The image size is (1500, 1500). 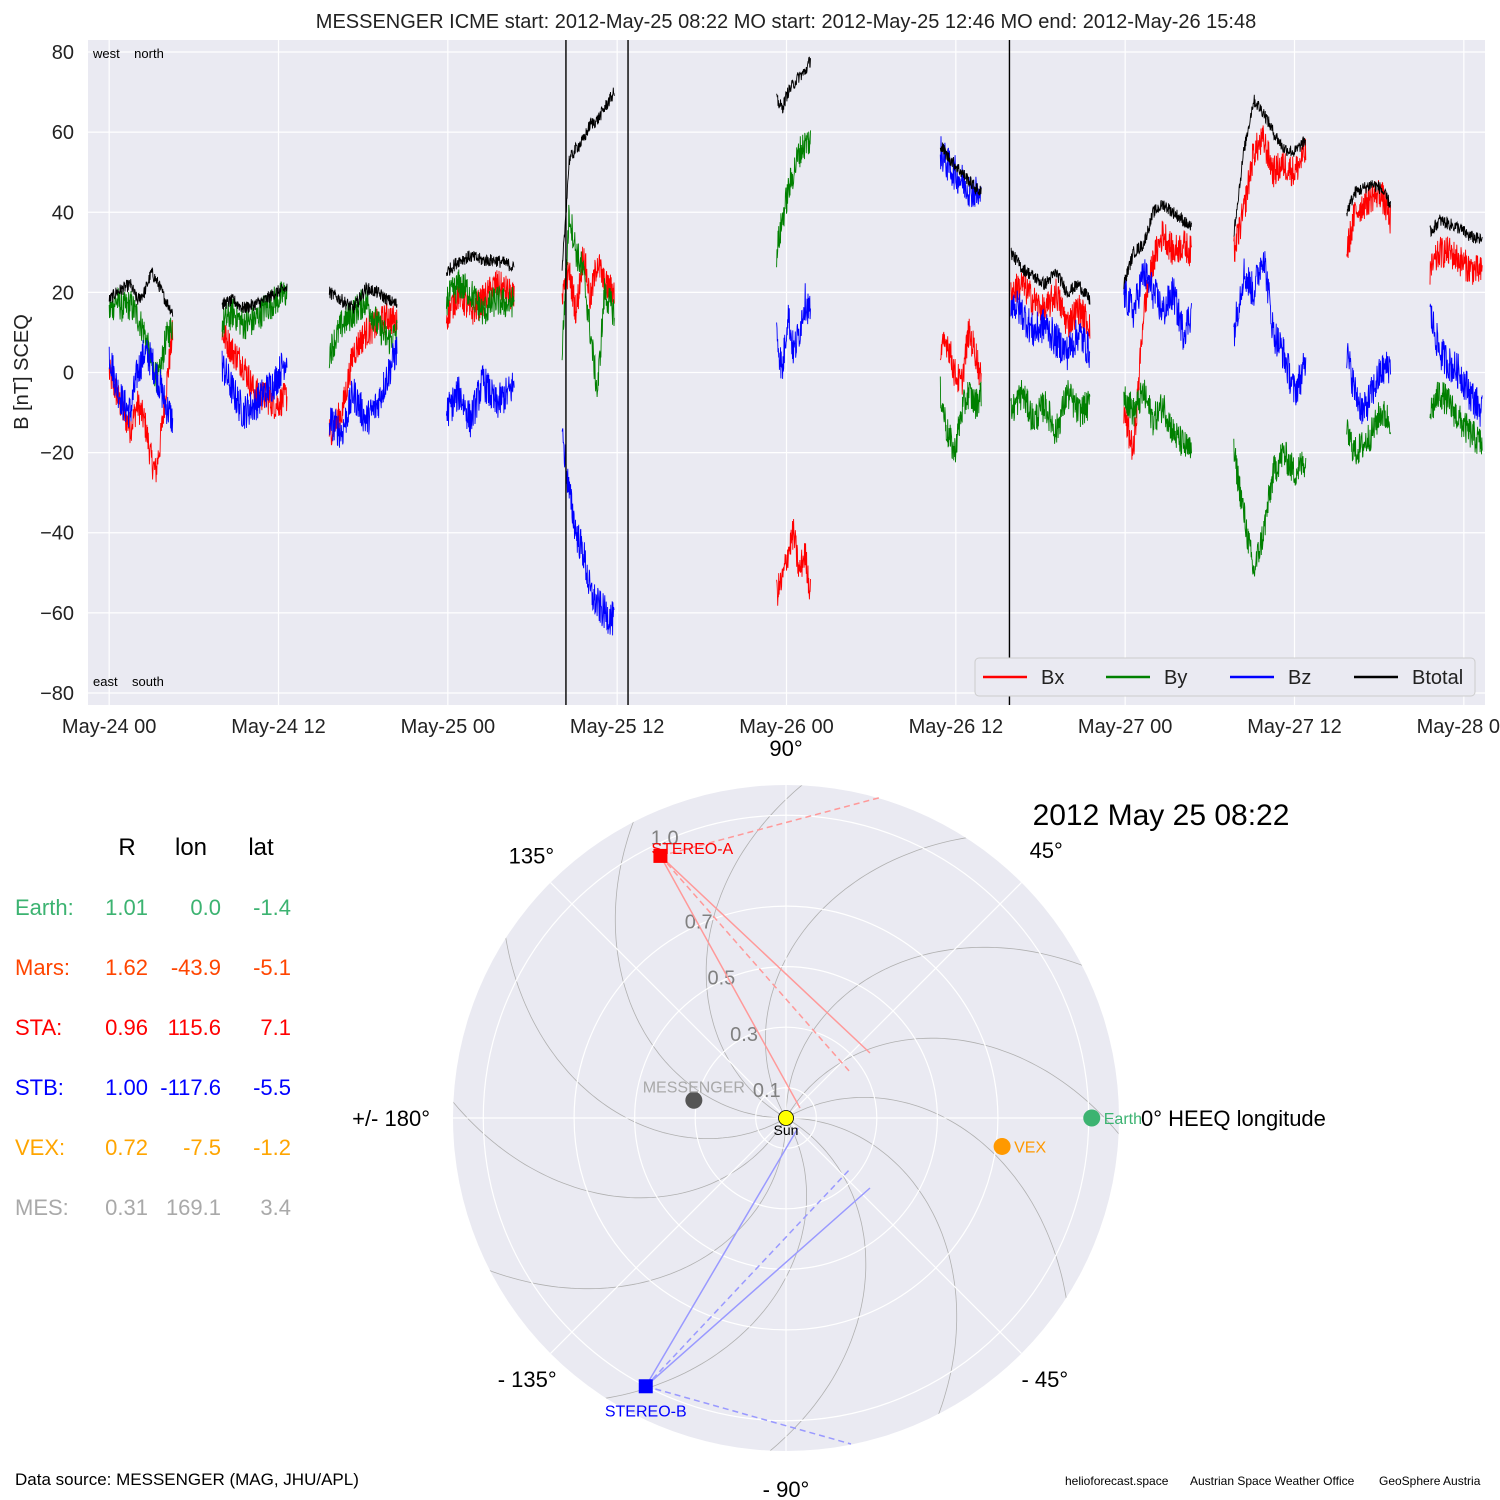 What do you see at coordinates (1175, 678) in the screenshot?
I see `legend-label-by: By` at bounding box center [1175, 678].